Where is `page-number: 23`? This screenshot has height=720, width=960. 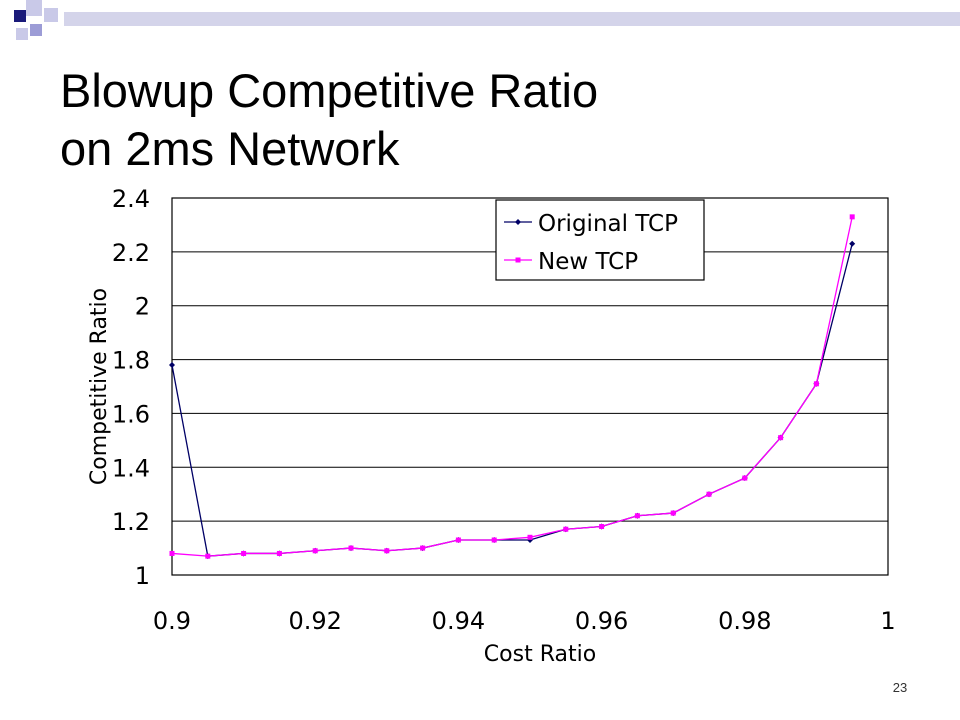 page-number: 23 is located at coordinates (900, 687).